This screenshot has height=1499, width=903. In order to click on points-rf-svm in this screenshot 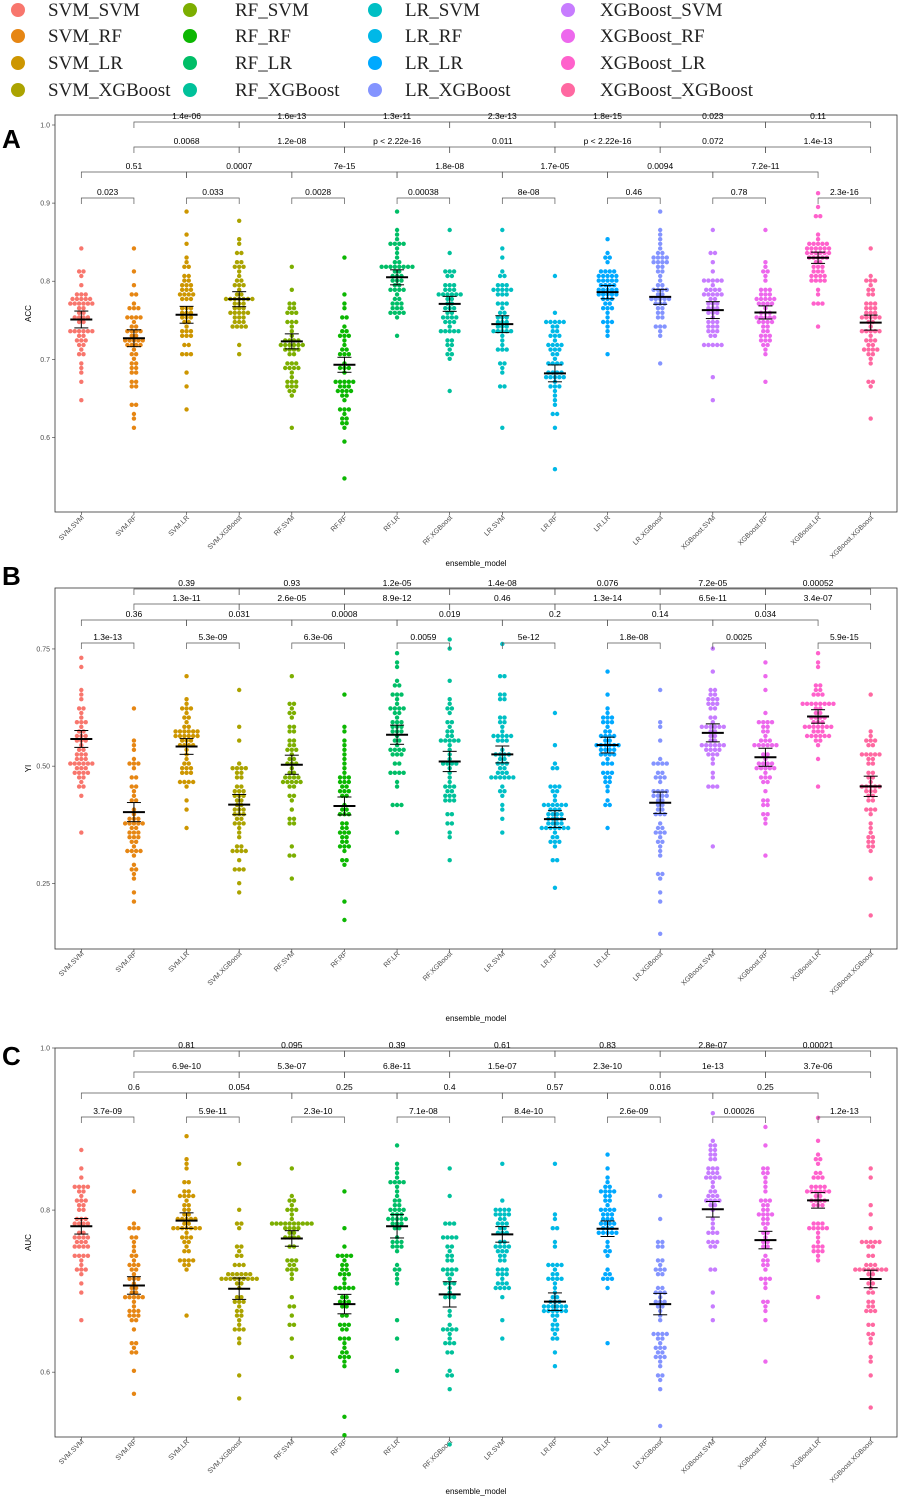, I will do `click(291, 777)`.